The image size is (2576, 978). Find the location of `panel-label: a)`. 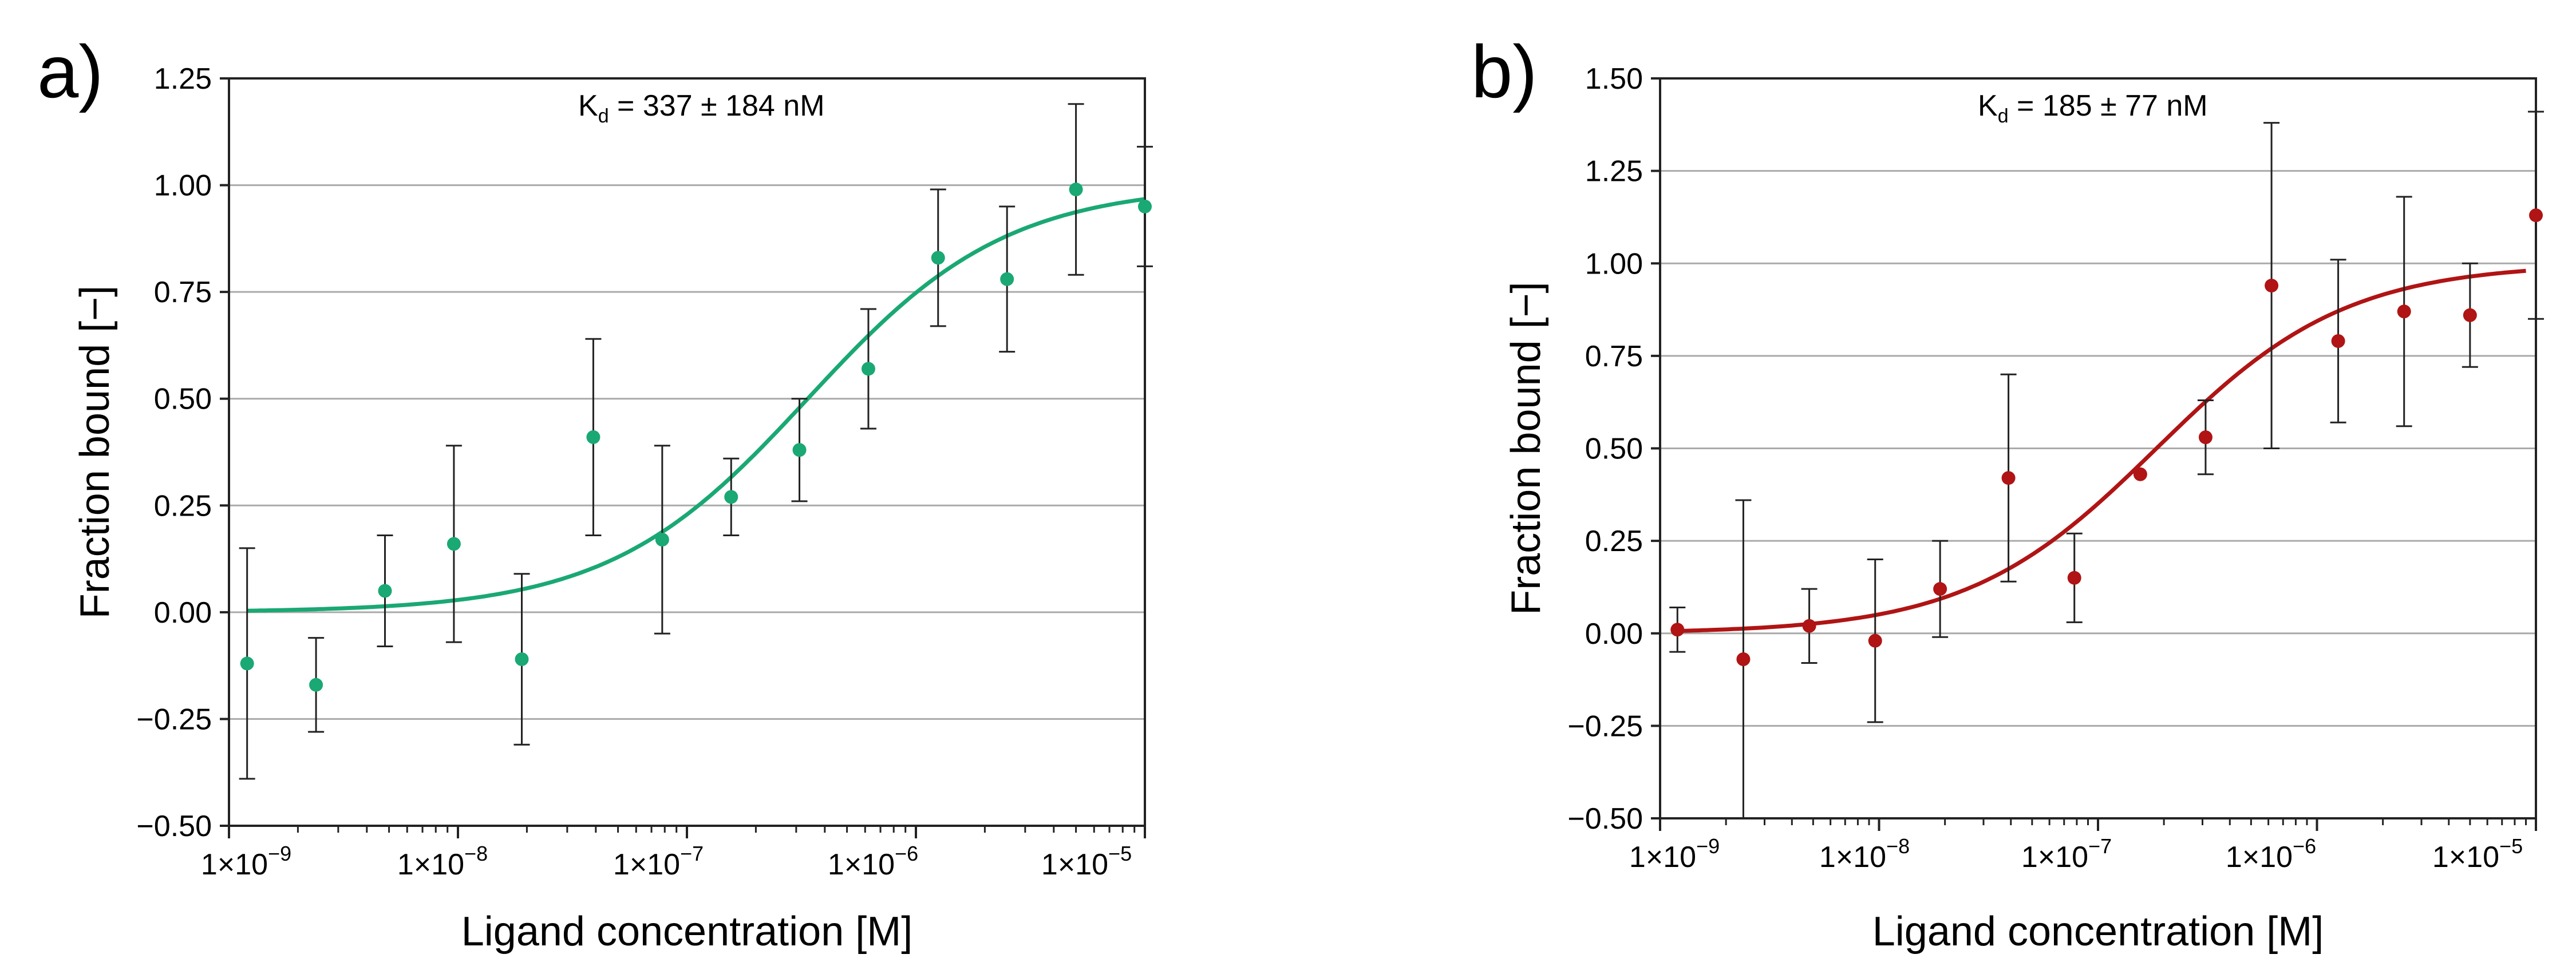

panel-label: a) is located at coordinates (70, 71).